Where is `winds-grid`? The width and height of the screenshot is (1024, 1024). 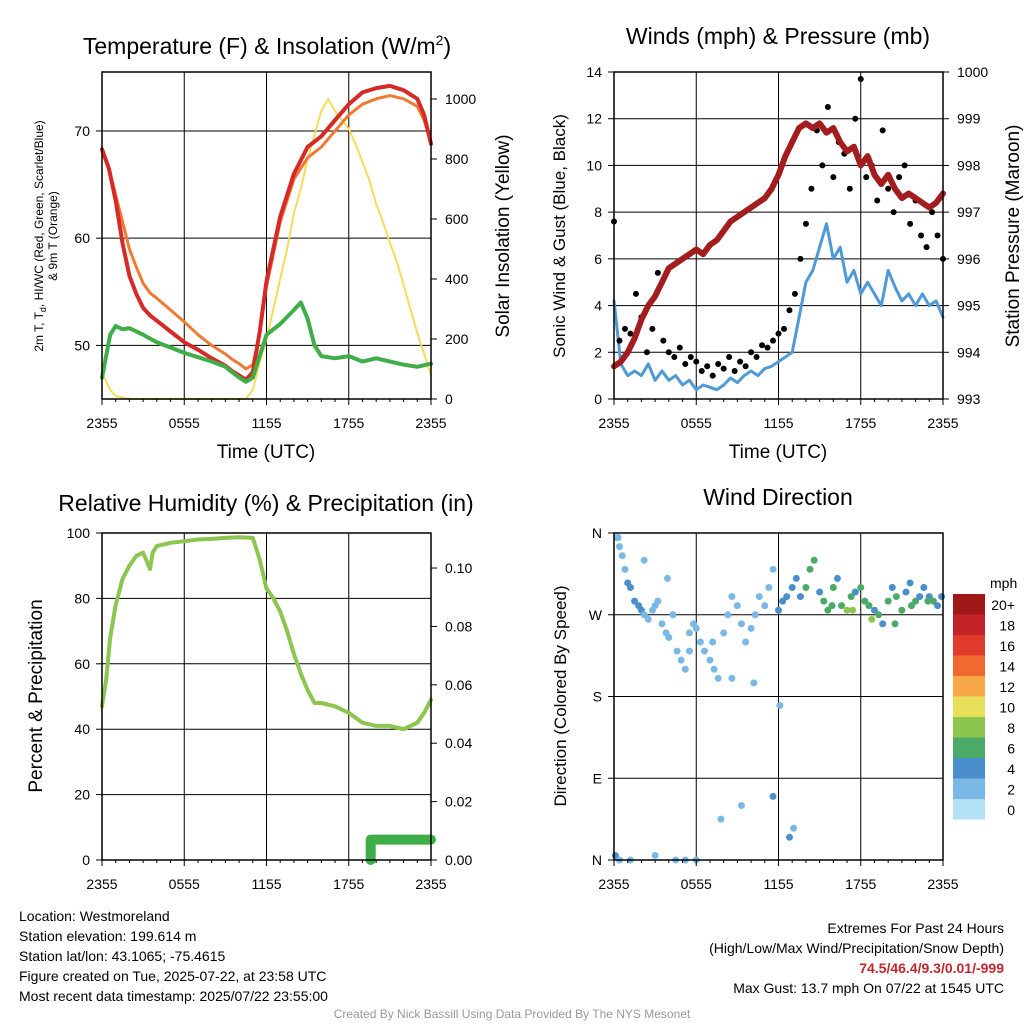
winds-grid is located at coordinates (778, 235).